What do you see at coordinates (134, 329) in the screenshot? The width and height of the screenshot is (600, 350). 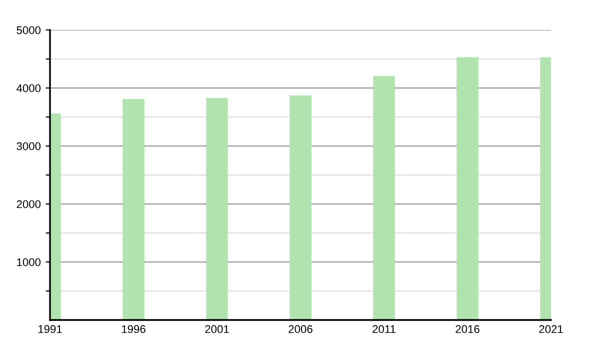 I see `x-tick-label: 1996` at bounding box center [134, 329].